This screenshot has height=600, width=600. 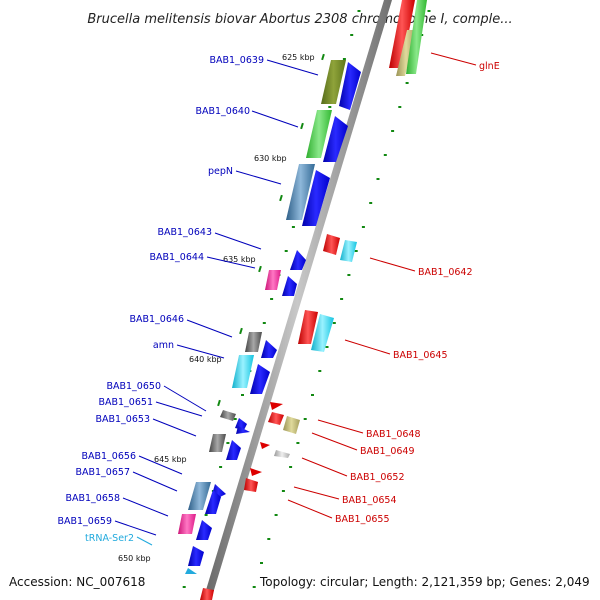 I want to click on gene-bab1-0653-gray, so click(x=217, y=443).